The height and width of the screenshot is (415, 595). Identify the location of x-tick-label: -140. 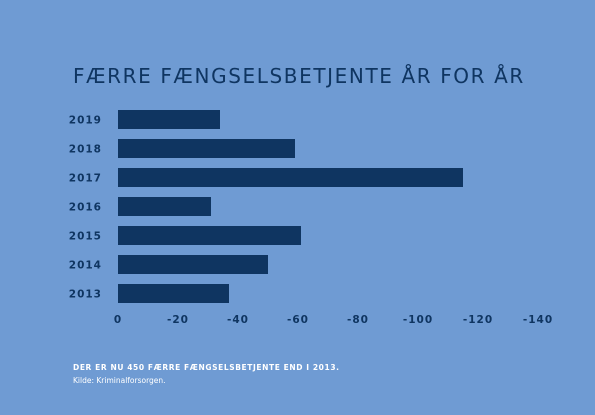
(538, 320).